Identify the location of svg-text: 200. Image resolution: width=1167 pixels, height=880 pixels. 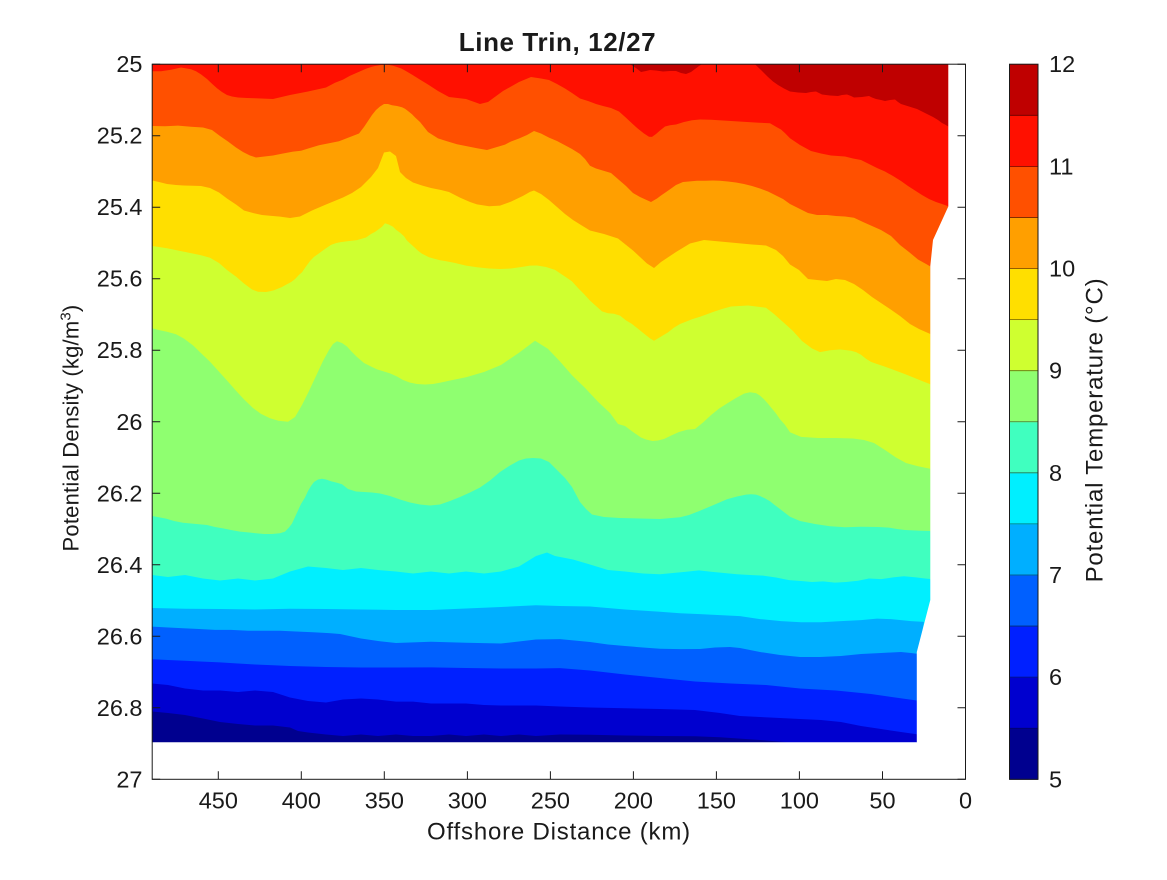
(633, 801).